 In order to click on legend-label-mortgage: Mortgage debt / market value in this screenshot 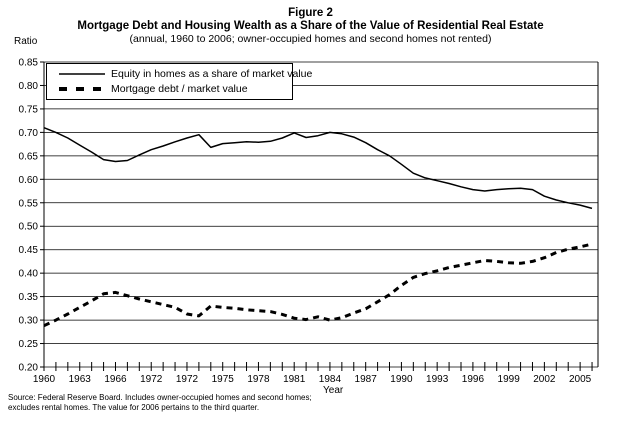, I will do `click(179, 89)`.